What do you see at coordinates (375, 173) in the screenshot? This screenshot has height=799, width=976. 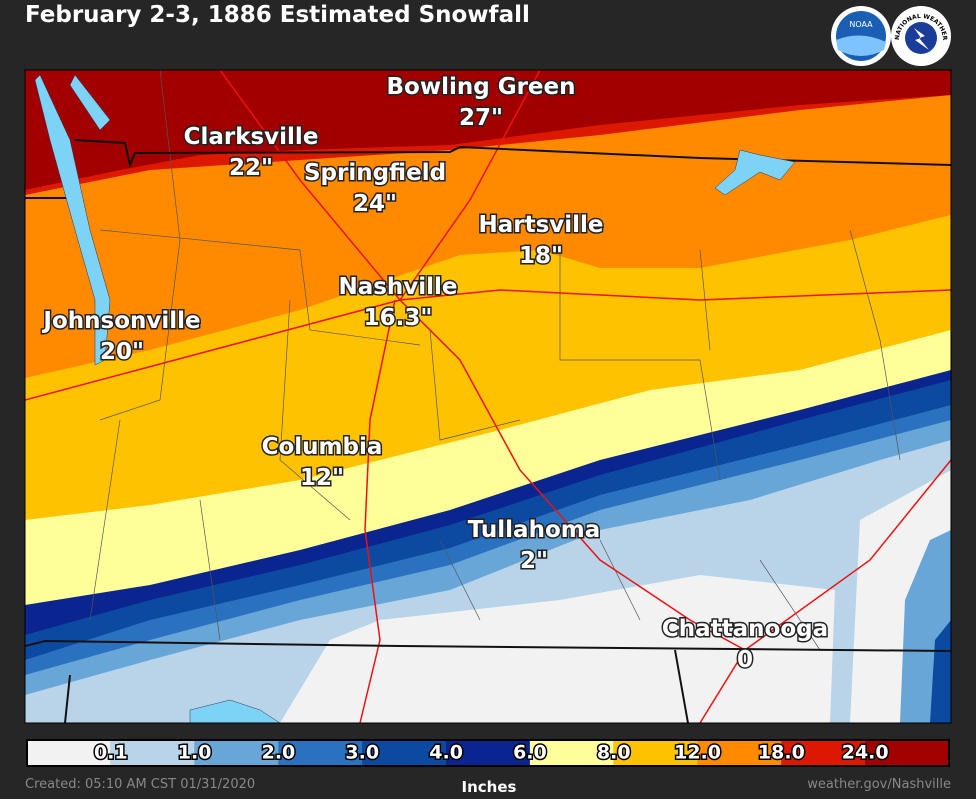 I see `city-name: Springfield` at bounding box center [375, 173].